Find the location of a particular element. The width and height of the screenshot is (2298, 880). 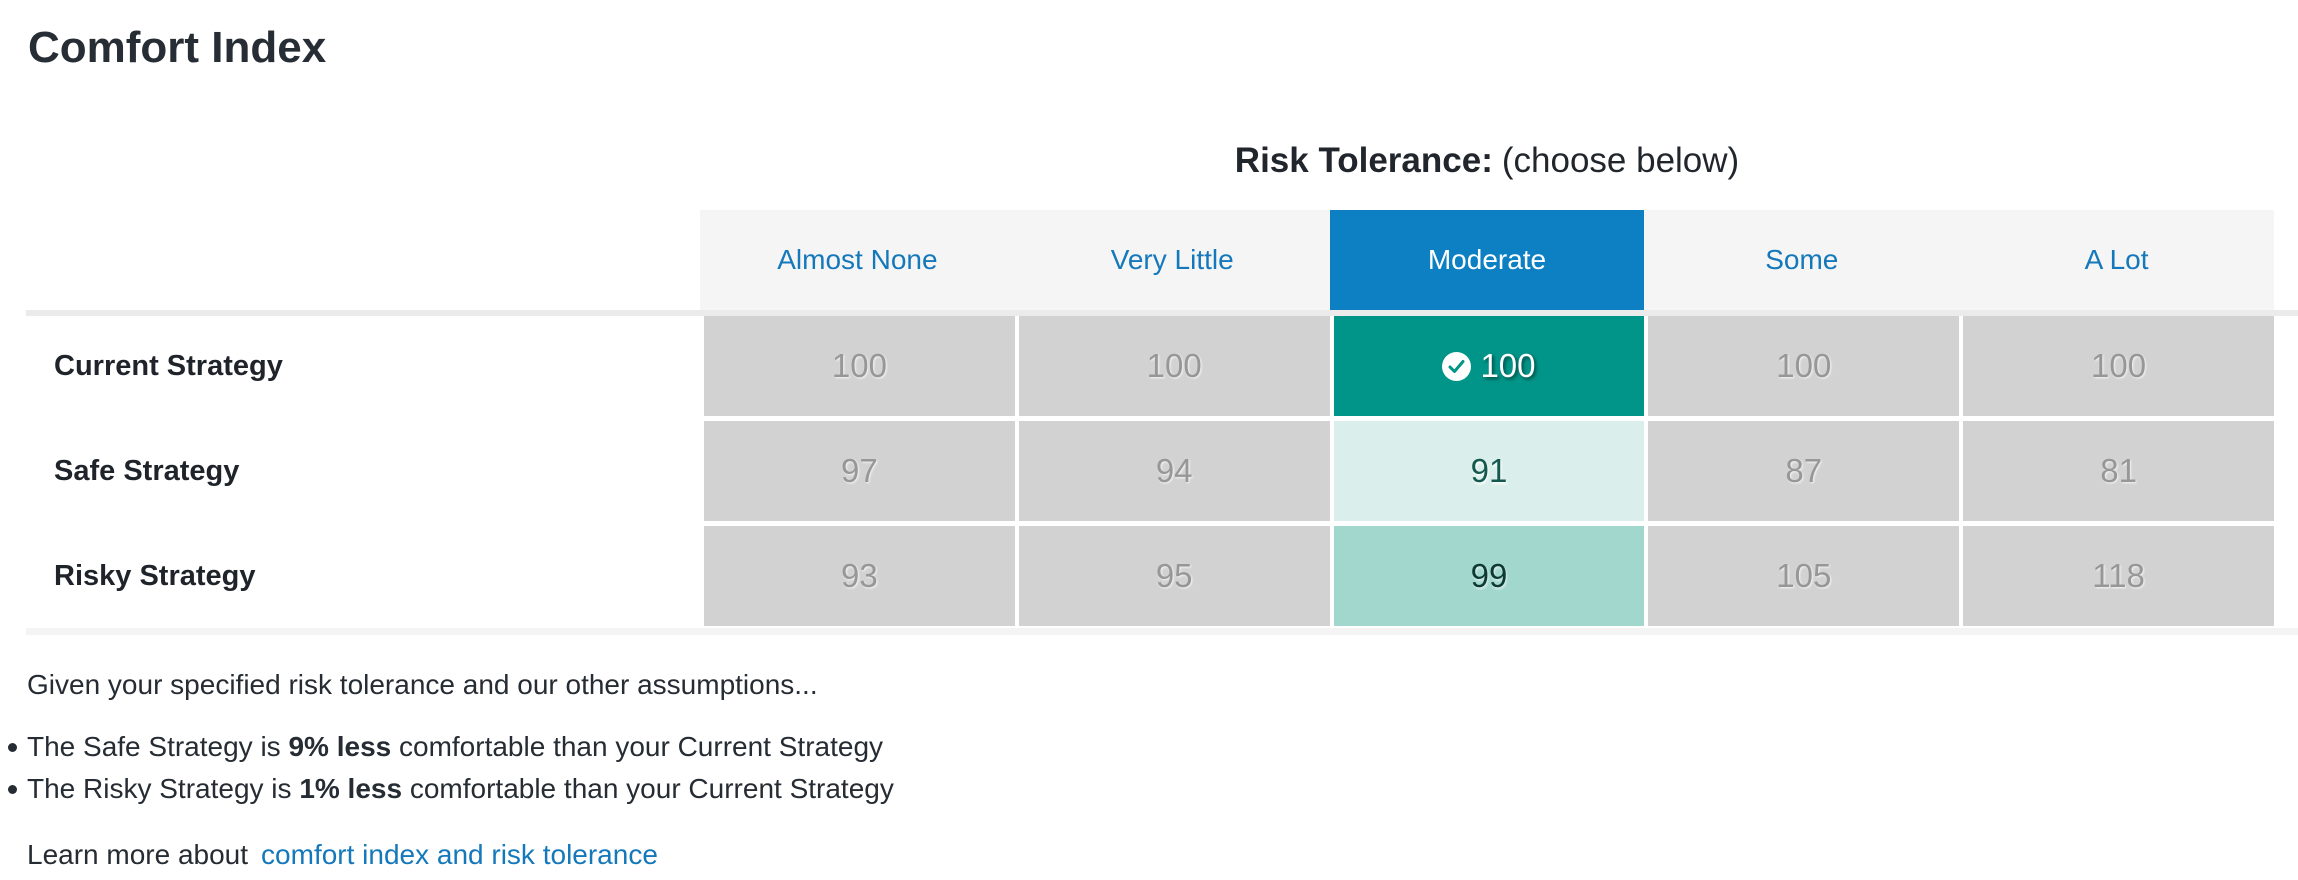

cell-safe-very-little: 94 is located at coordinates (1174, 471).